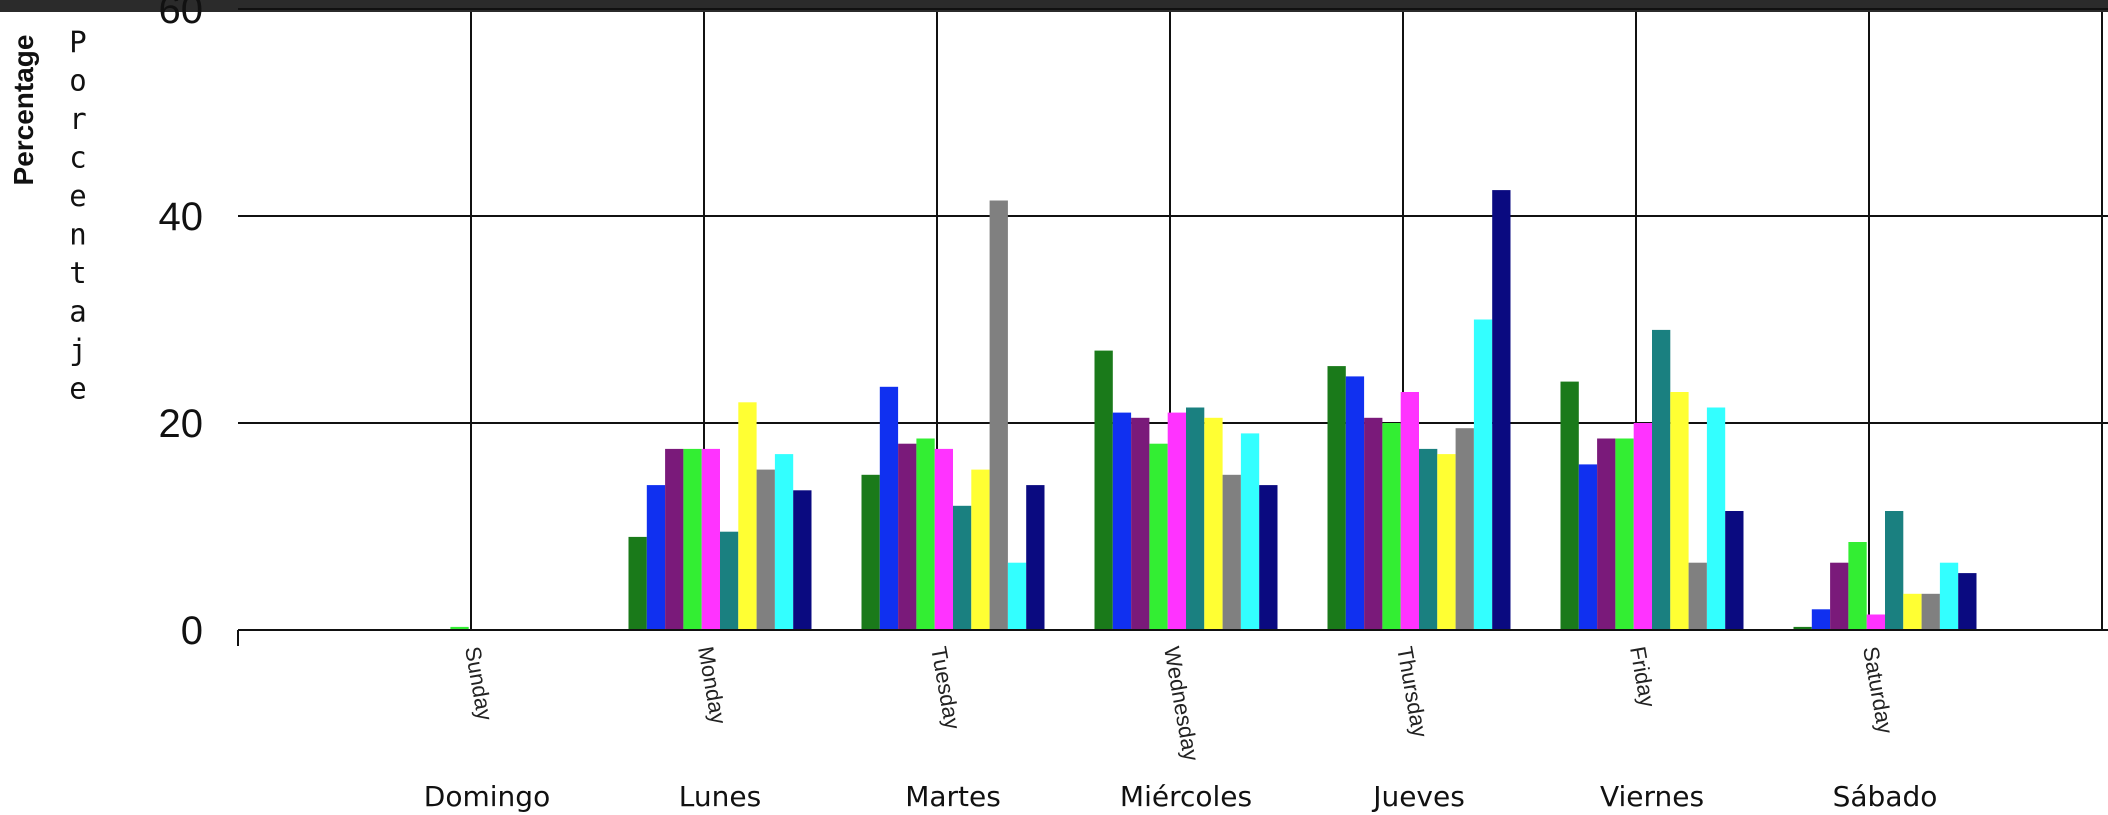  Describe the element at coordinates (487, 796) in the screenshot. I see `x-tick-label-spanish: Domingo` at that location.